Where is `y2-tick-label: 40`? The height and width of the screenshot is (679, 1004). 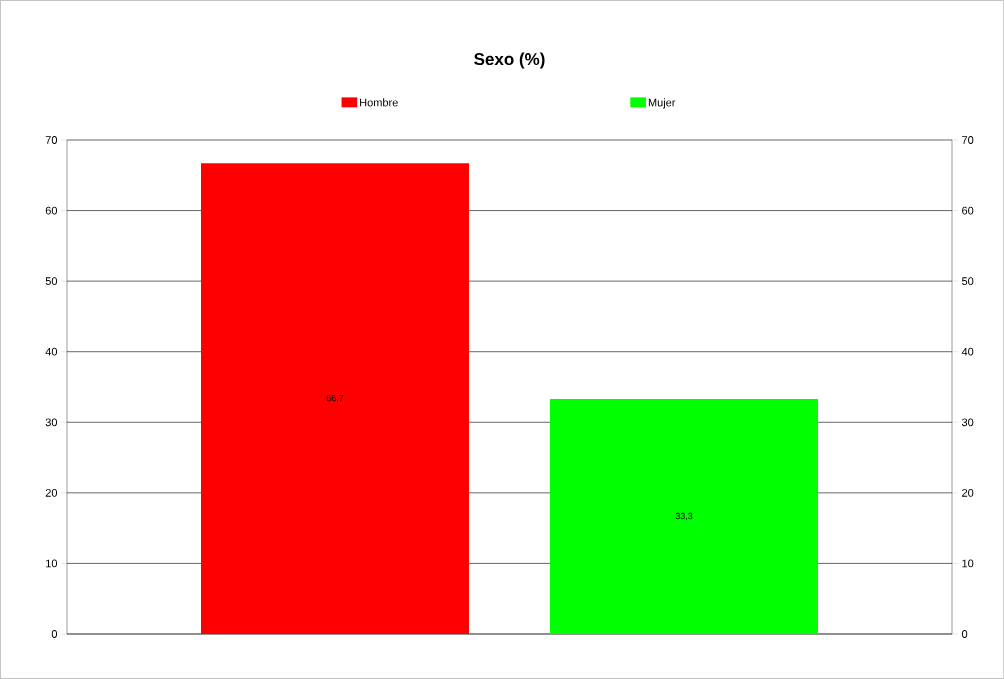
y2-tick-label: 40 is located at coordinates (967, 351).